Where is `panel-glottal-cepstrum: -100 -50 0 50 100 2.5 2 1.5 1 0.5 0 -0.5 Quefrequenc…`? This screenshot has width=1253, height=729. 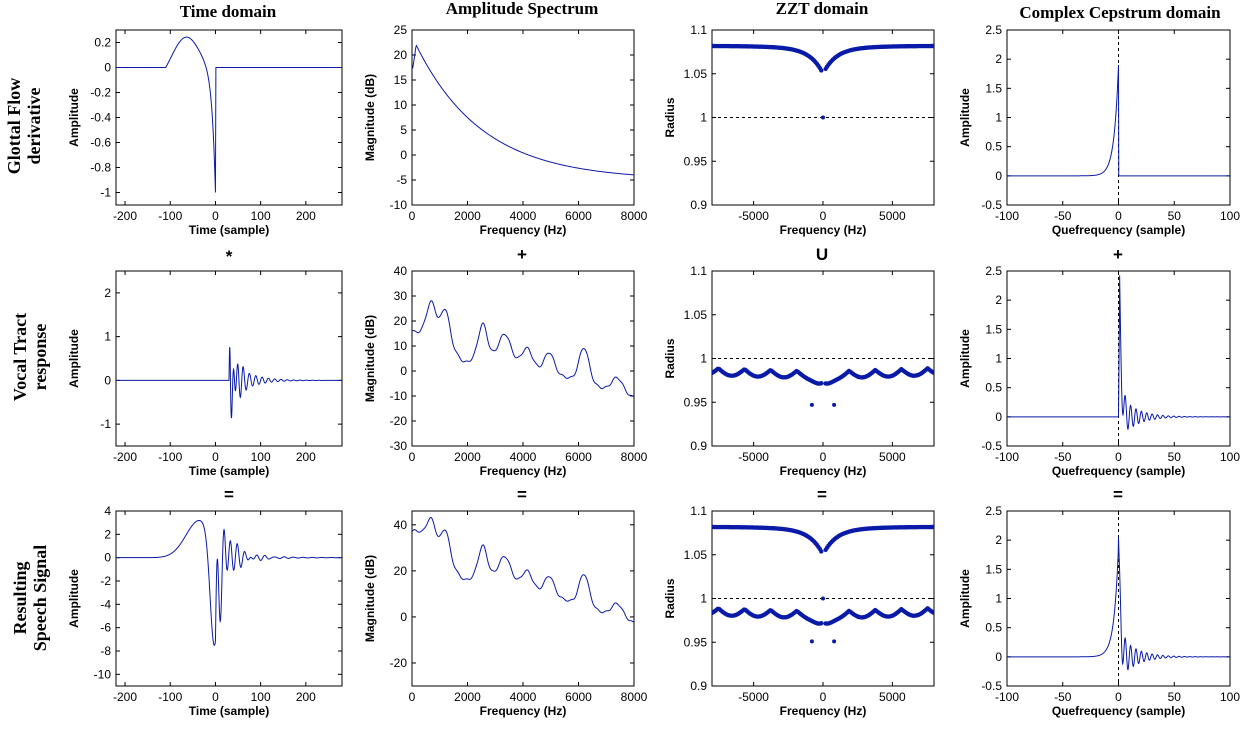
panel-glottal-cepstrum: -100 -50 0 50 100 2.5 2 1.5 1 0.5 0 -0.5 Quefrequenc… is located at coordinates (1099, 130).